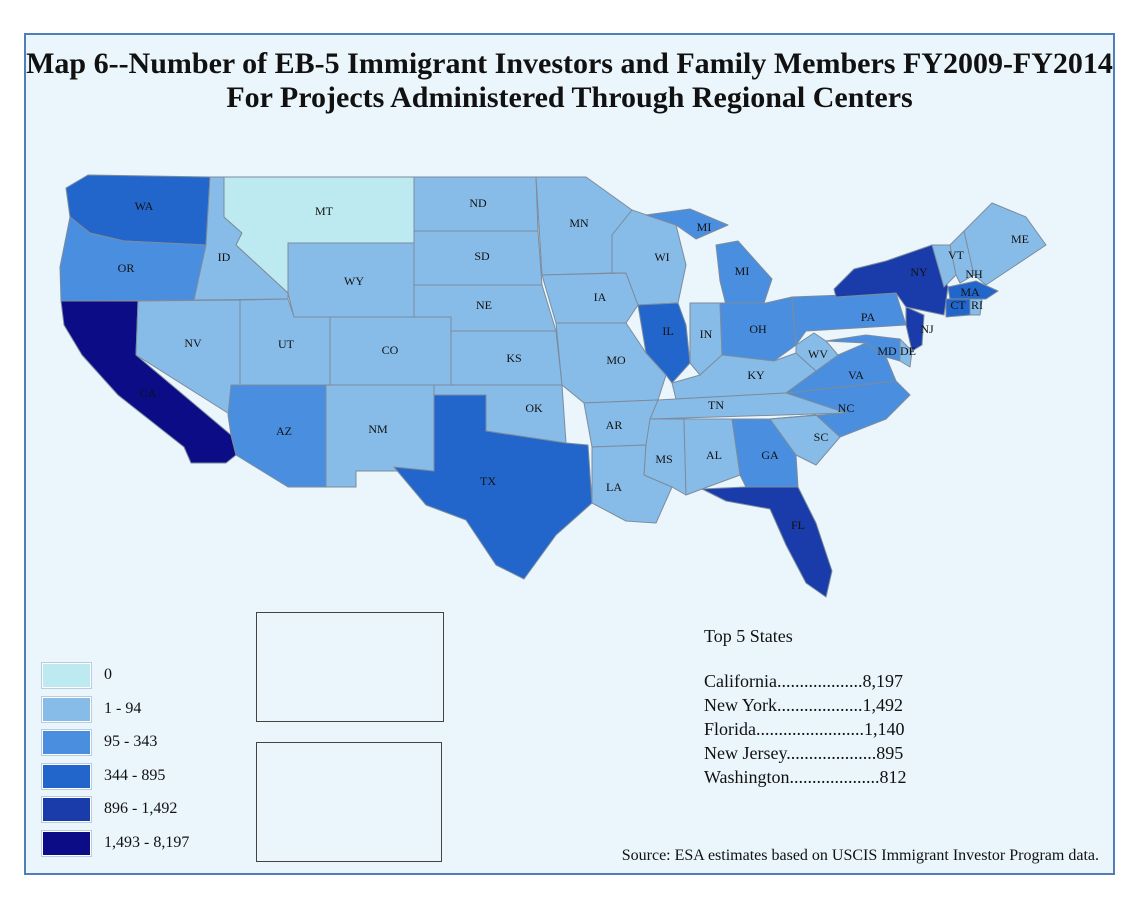 This screenshot has width=1148, height=914. Describe the element at coordinates (126, 268) in the screenshot. I see `state-label-or: OR` at that location.